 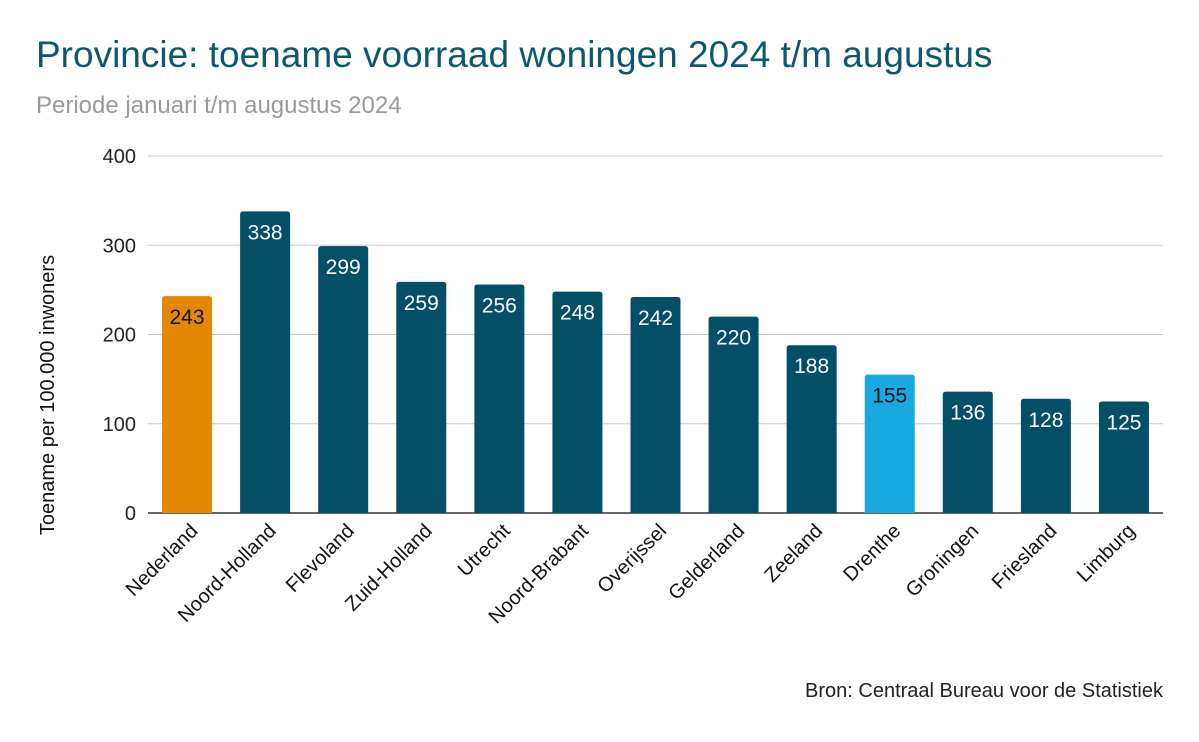 What do you see at coordinates (706, 562) in the screenshot?
I see `x-tick-label: Gelderland` at bounding box center [706, 562].